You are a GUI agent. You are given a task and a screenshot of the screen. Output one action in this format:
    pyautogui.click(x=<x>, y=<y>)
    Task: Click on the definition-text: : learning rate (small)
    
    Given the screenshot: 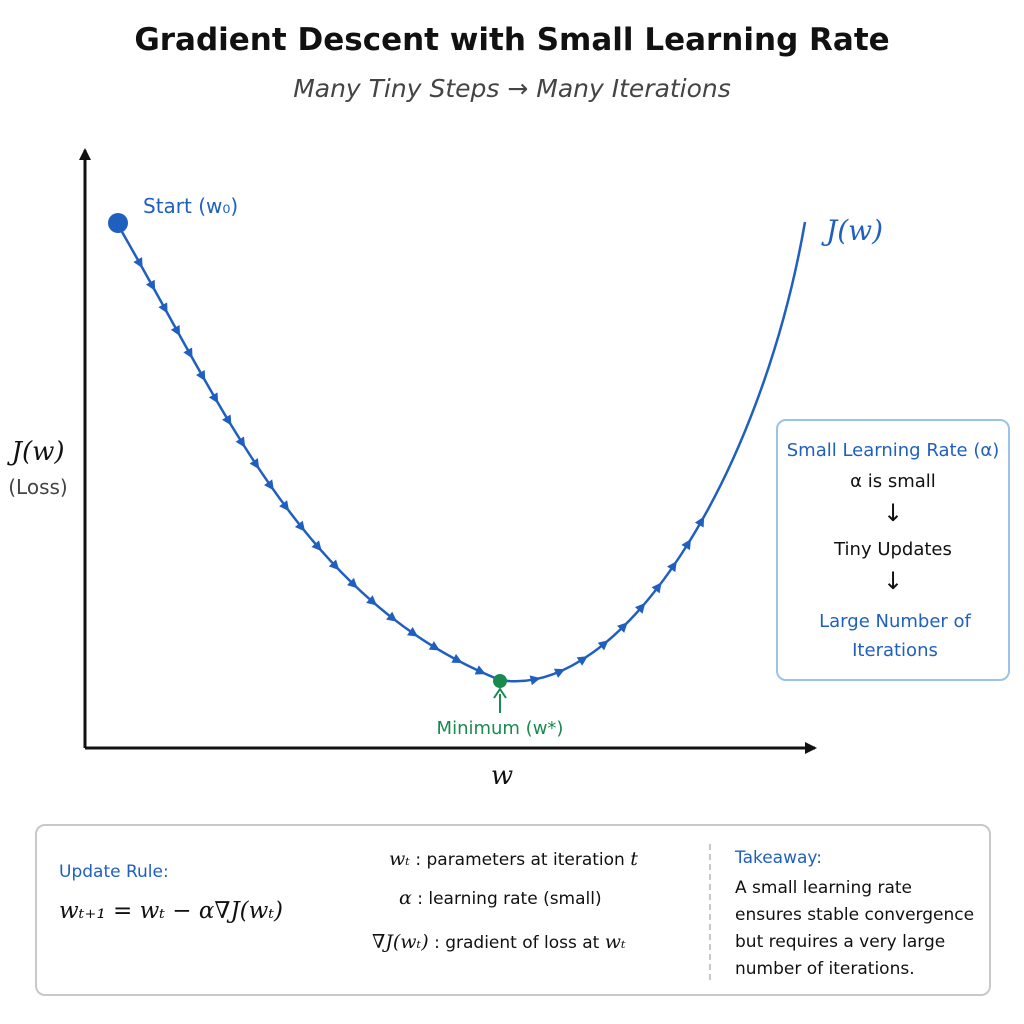 What is the action you would take?
    pyautogui.click(x=506, y=899)
    